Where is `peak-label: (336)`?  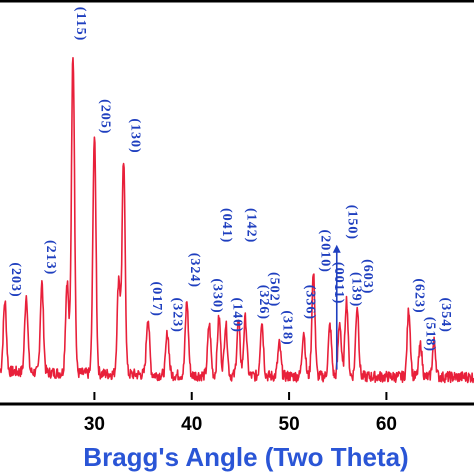
peak-label: (336) is located at coordinates (310, 302).